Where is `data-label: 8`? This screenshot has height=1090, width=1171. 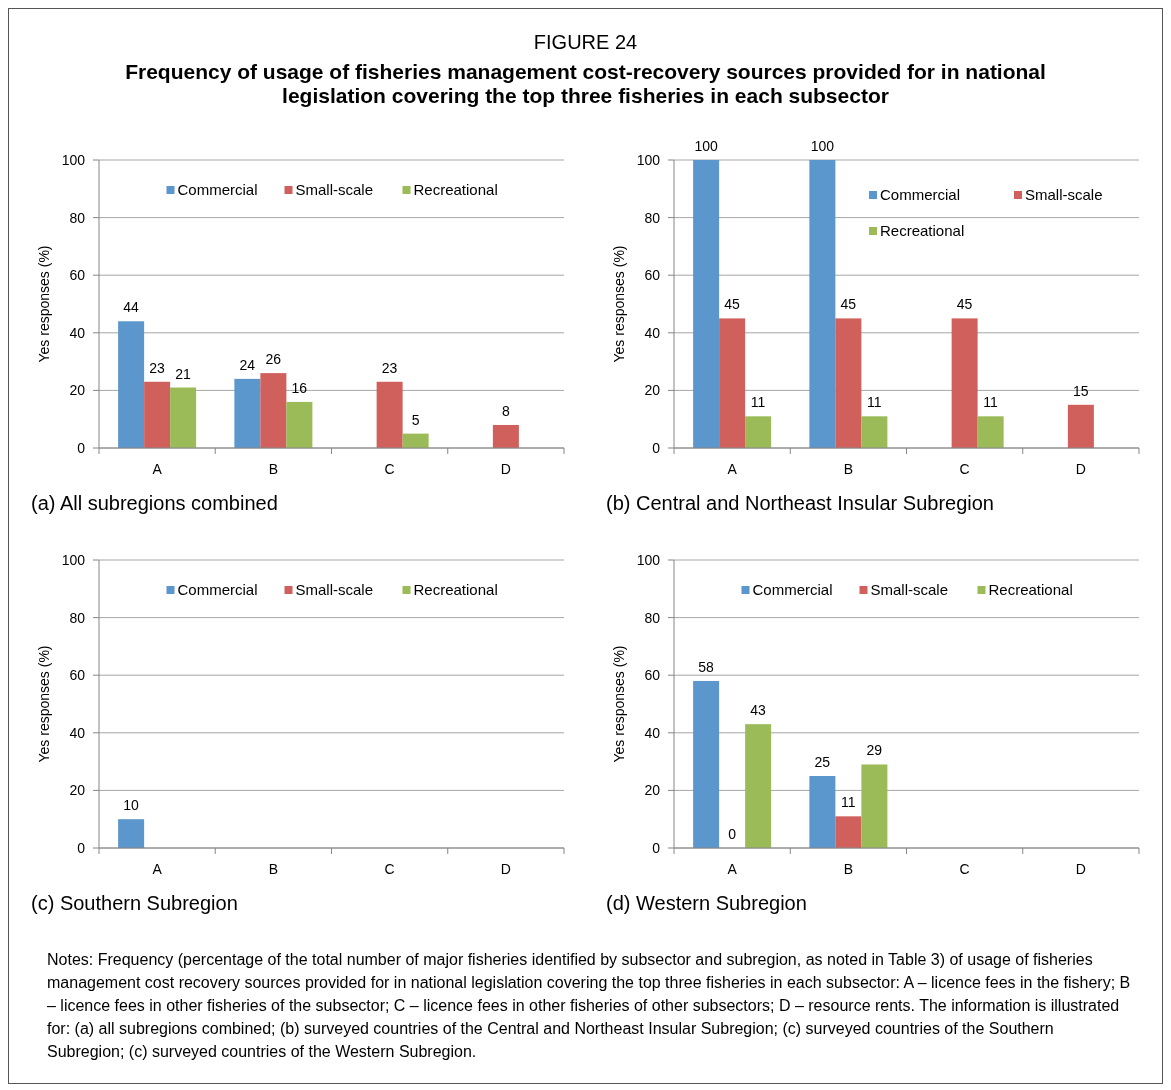
data-label: 8 is located at coordinates (505, 410).